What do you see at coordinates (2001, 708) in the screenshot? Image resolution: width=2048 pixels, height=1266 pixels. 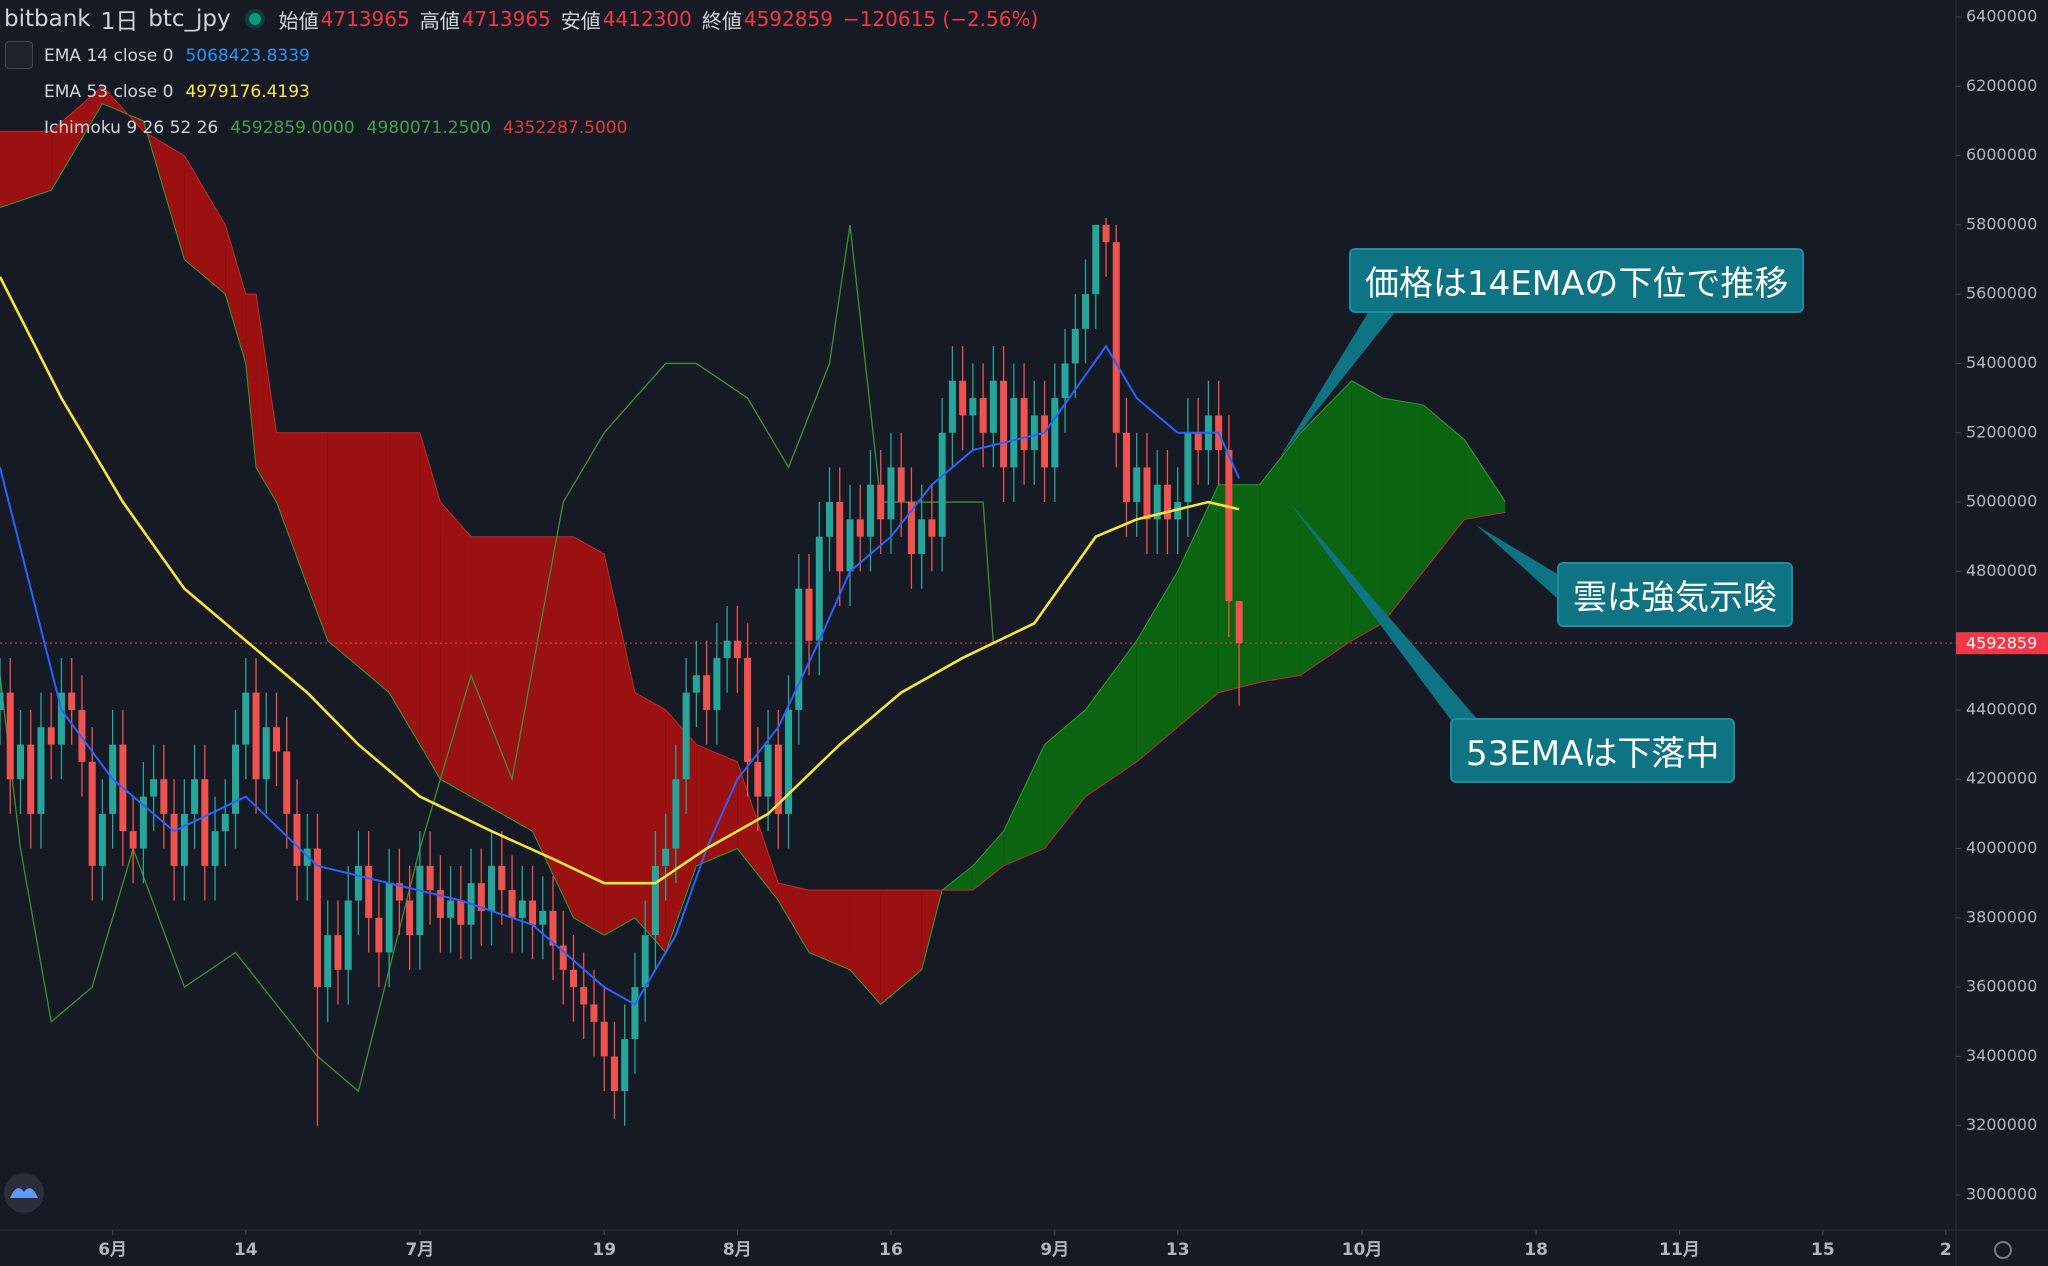 I see `y-tick-label: 4400000` at bounding box center [2001, 708].